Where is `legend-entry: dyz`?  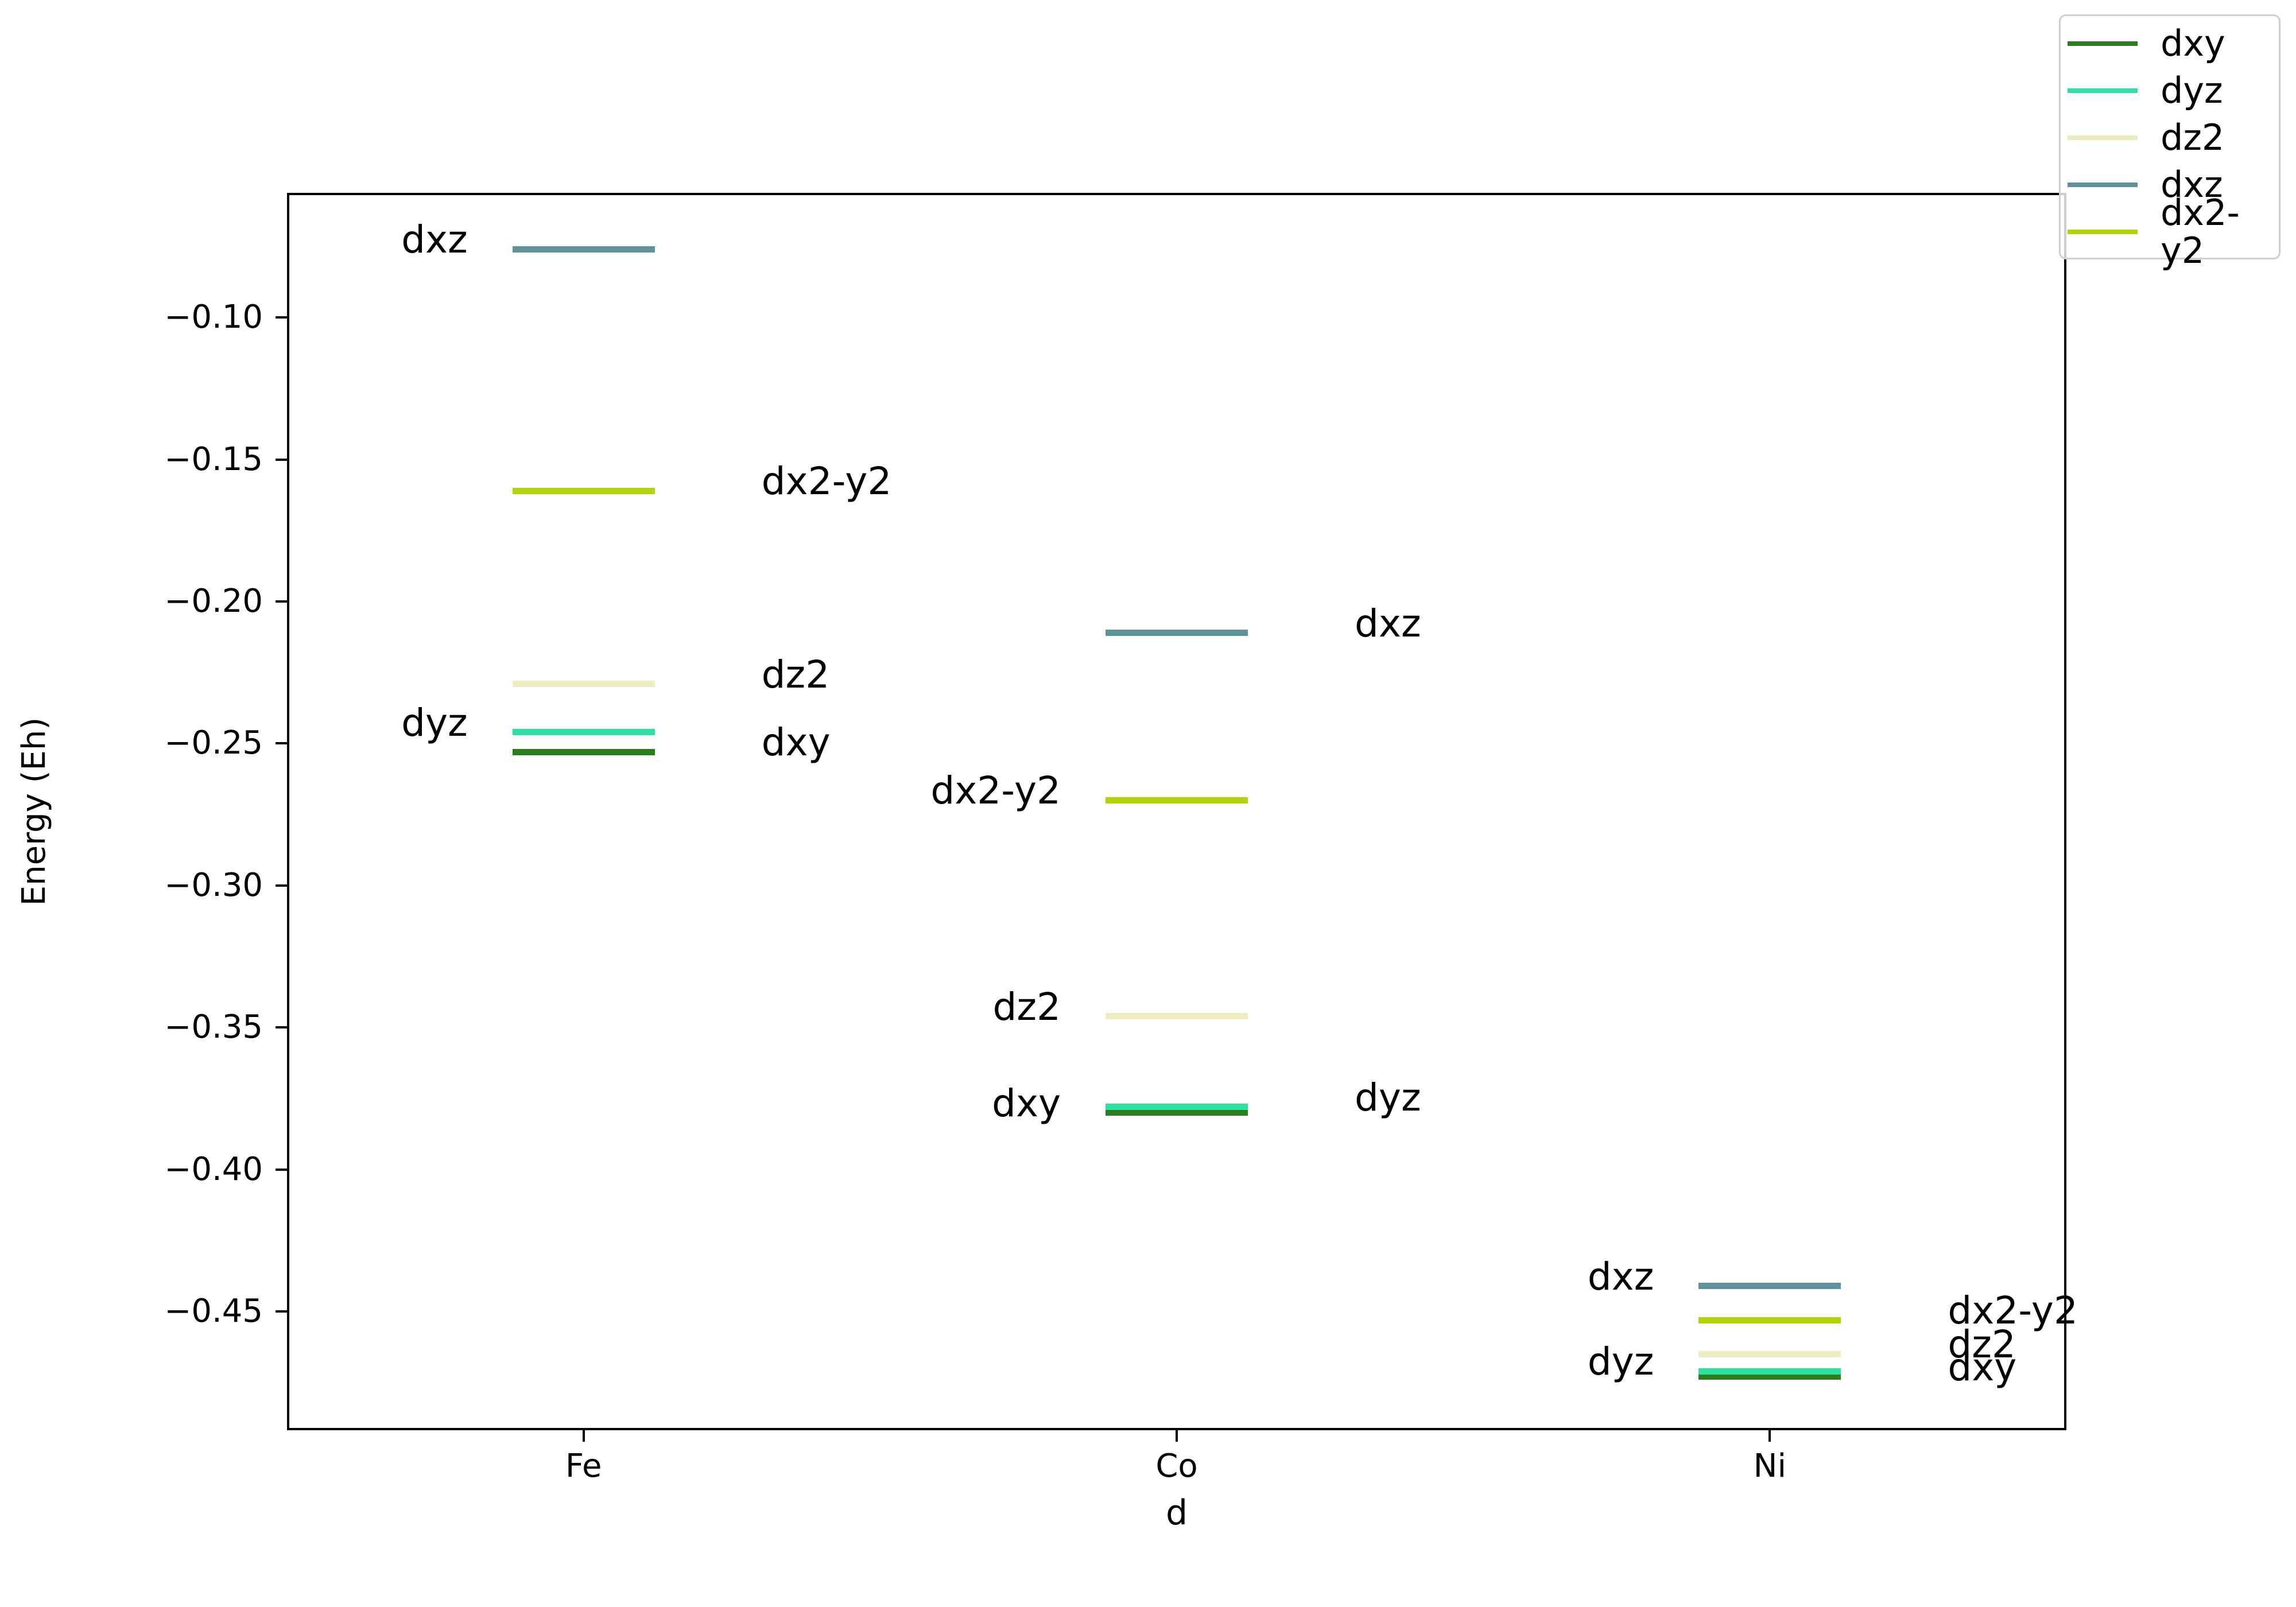
legend-entry: dyz is located at coordinates (2170, 90).